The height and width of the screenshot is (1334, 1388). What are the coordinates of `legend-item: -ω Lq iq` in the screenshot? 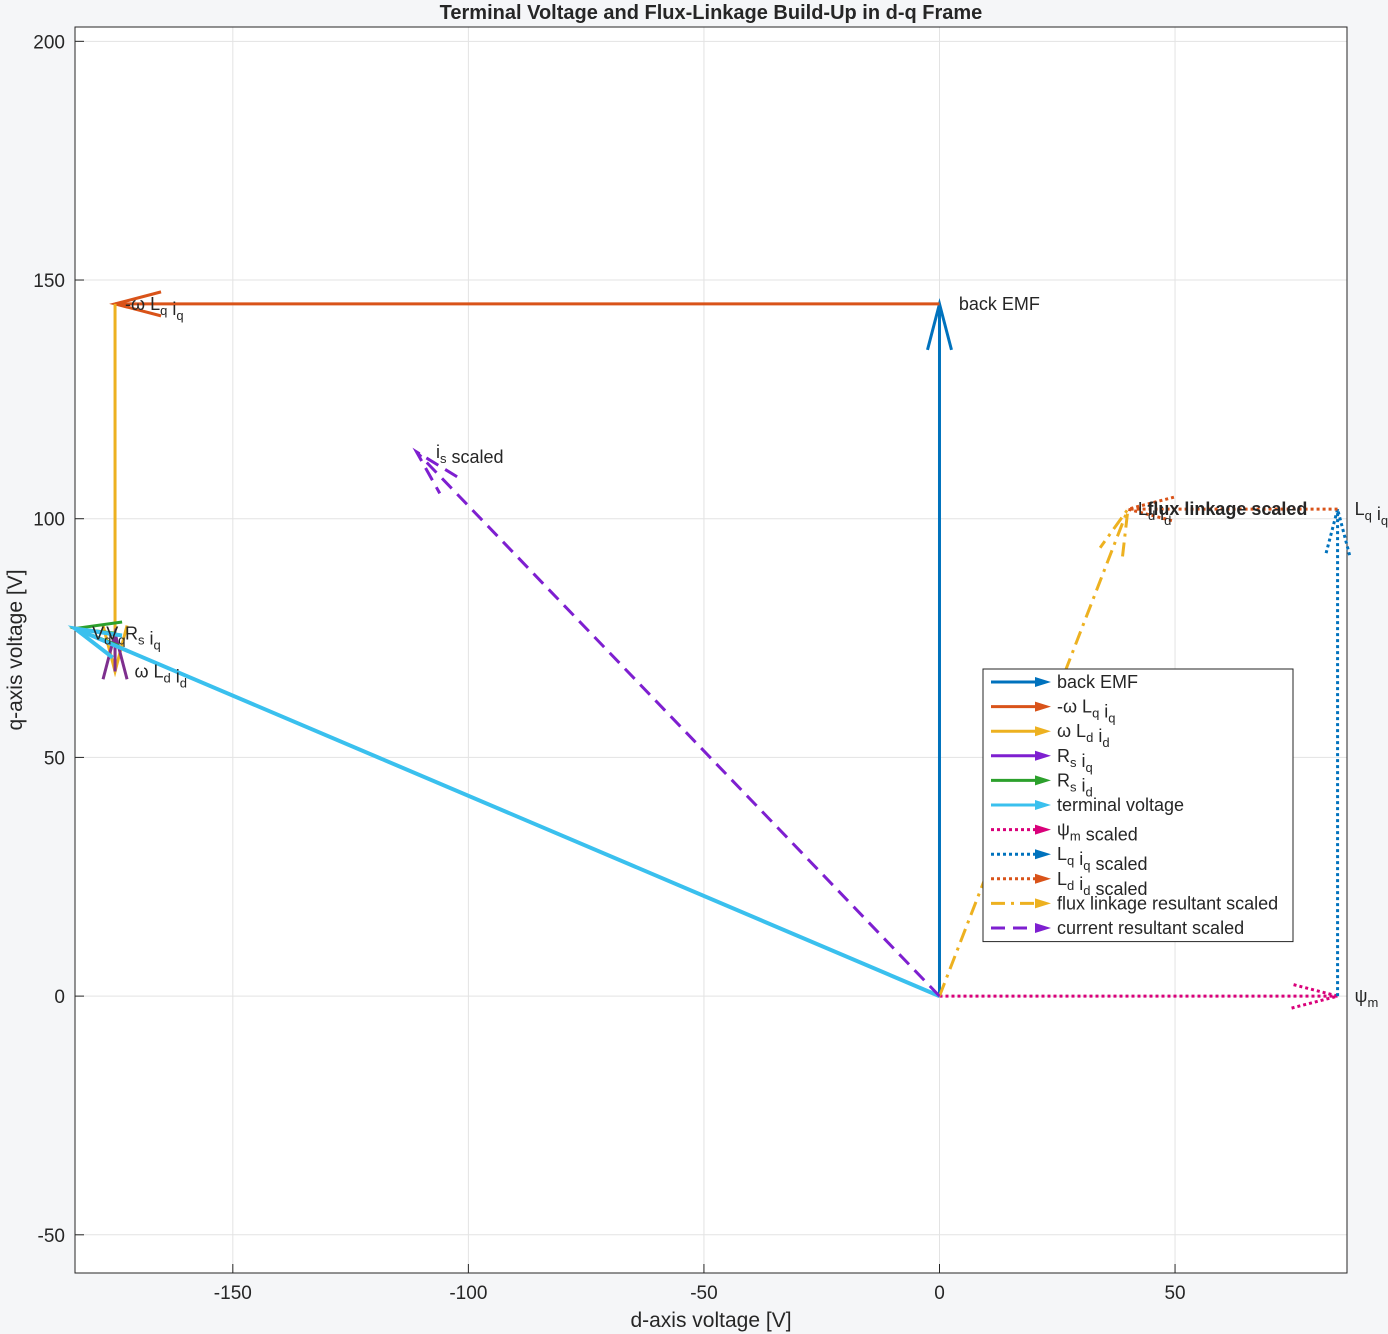 It's located at (1053, 711).